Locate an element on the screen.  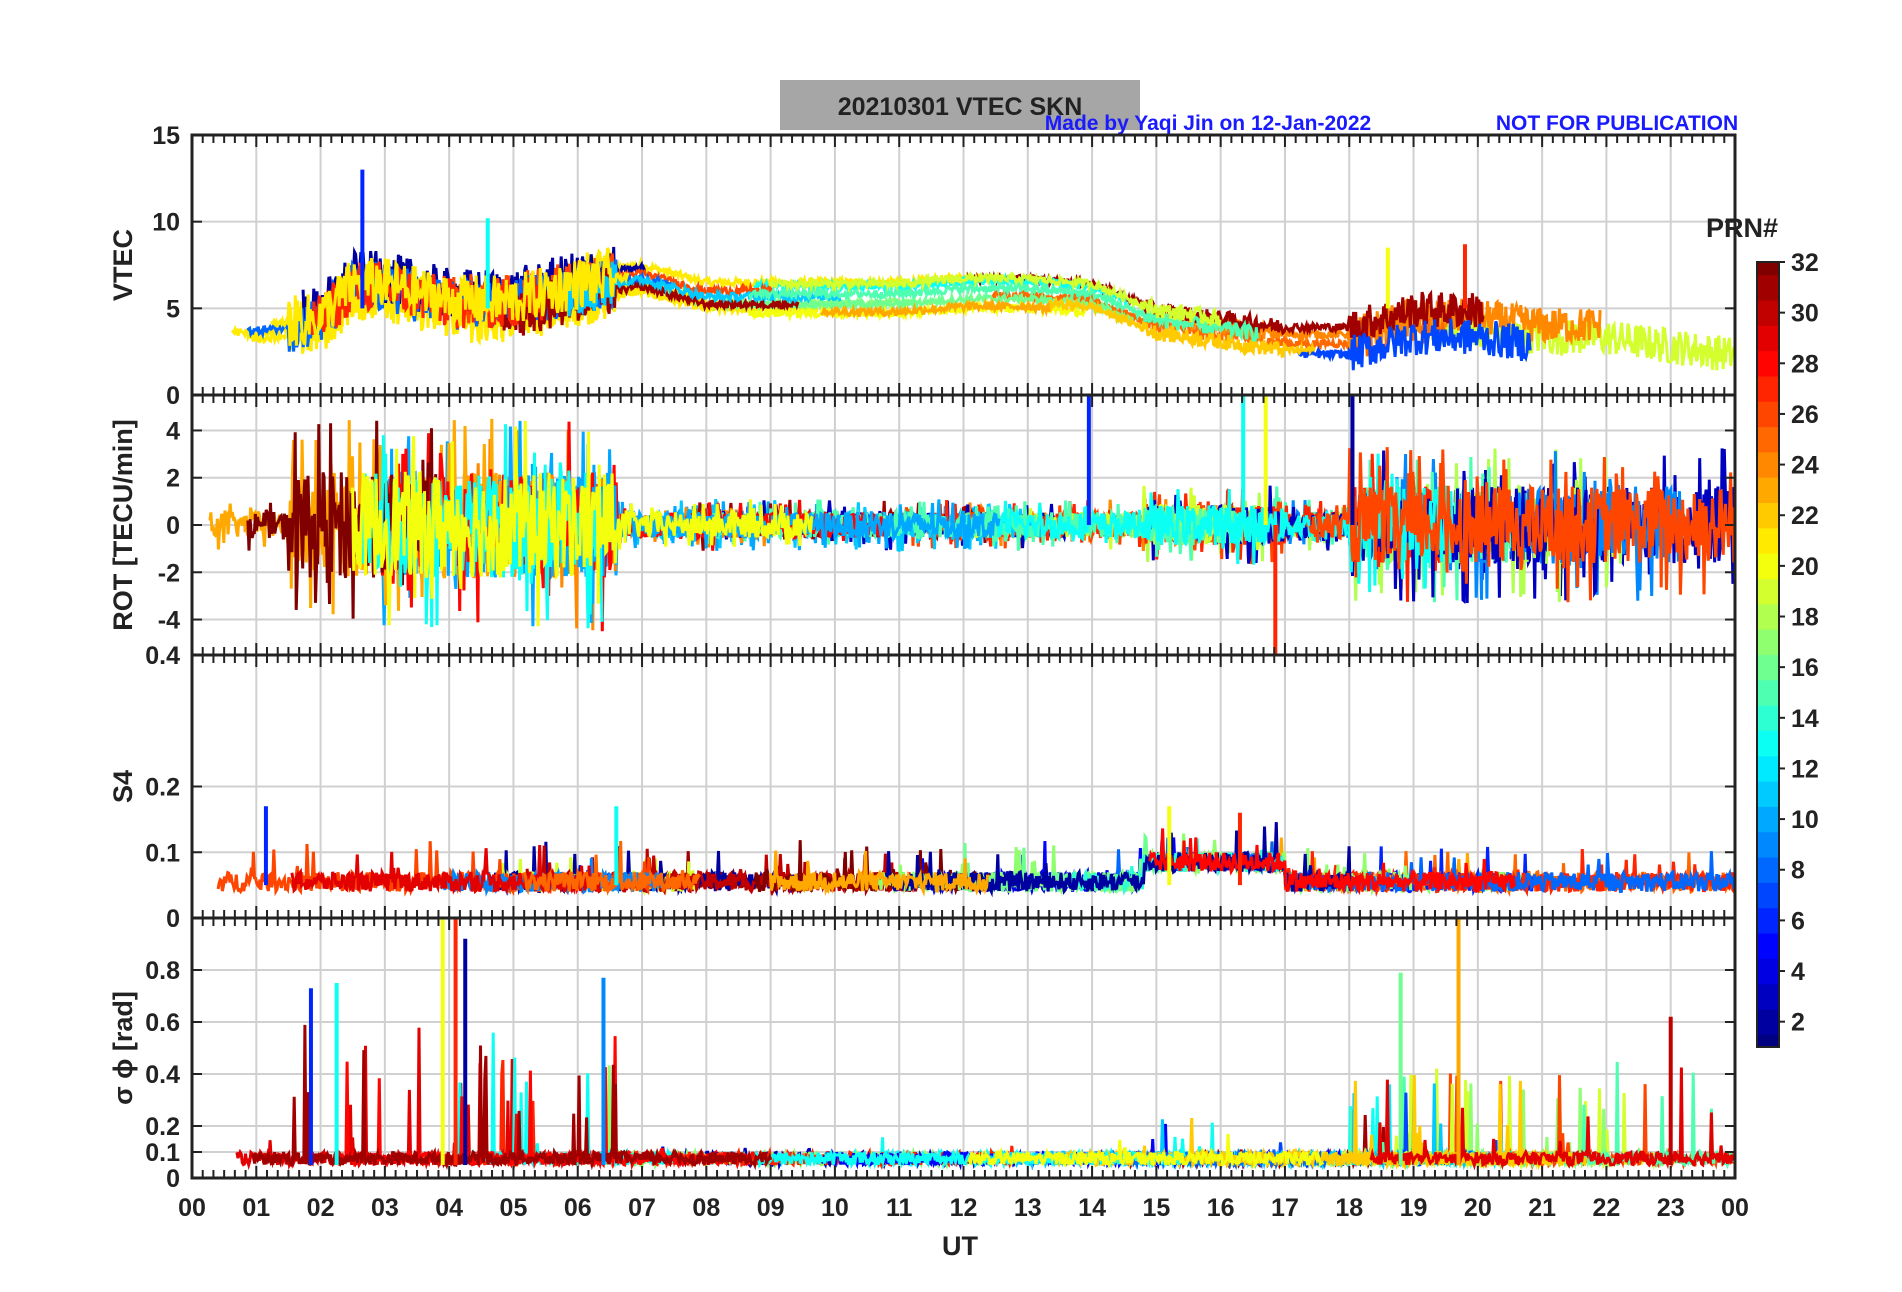
x-tick-label: 14 is located at coordinates (1092, 1208).